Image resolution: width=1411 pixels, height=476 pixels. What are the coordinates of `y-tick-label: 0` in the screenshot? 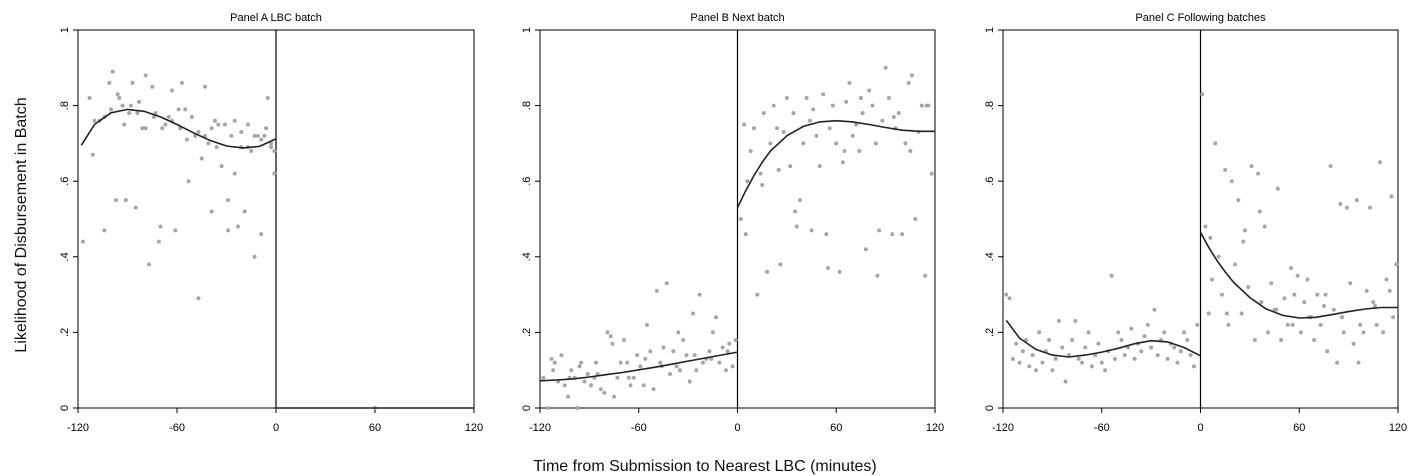 It's located at (527, 408).